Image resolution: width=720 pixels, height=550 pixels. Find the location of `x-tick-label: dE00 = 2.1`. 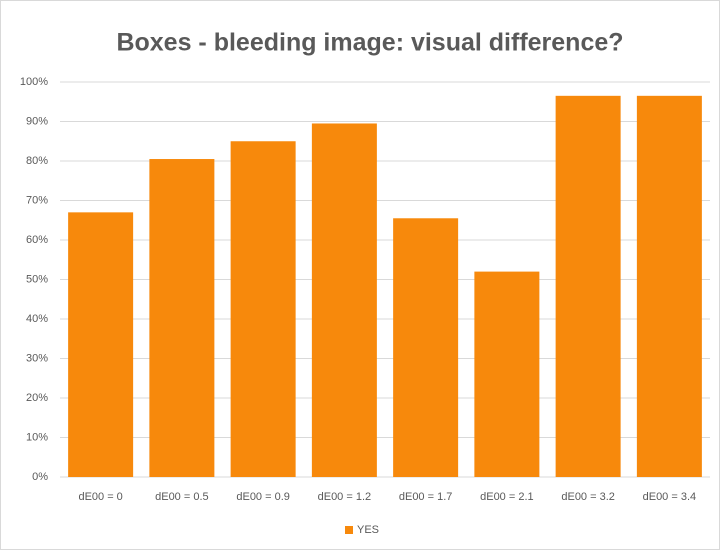

x-tick-label: dE00 = 2.1 is located at coordinates (507, 497).